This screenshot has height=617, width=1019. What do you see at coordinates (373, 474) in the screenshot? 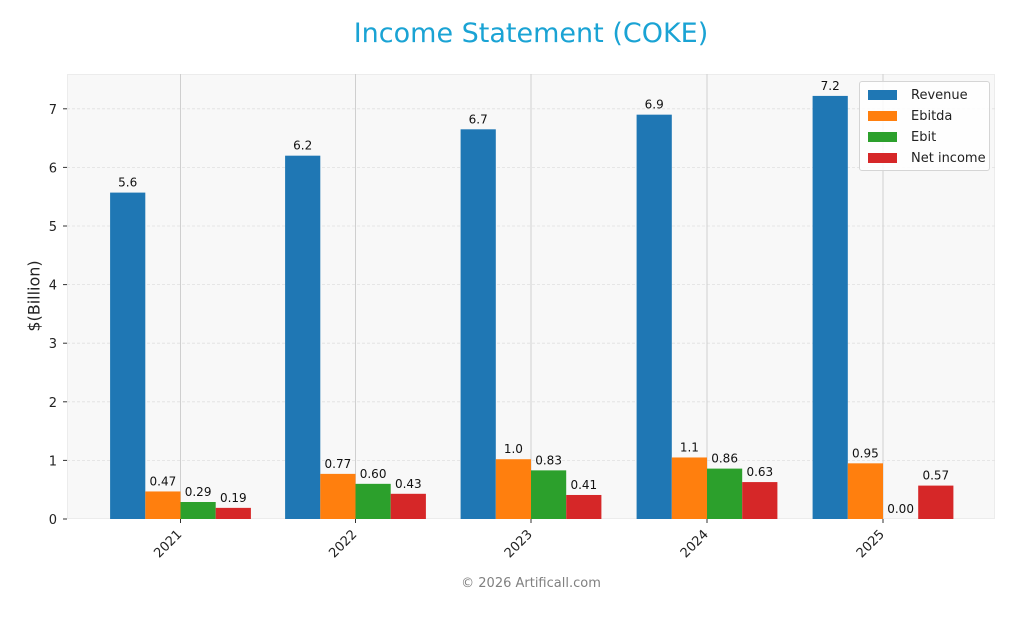
I see `bar-value-label: 0.60` at bounding box center [373, 474].